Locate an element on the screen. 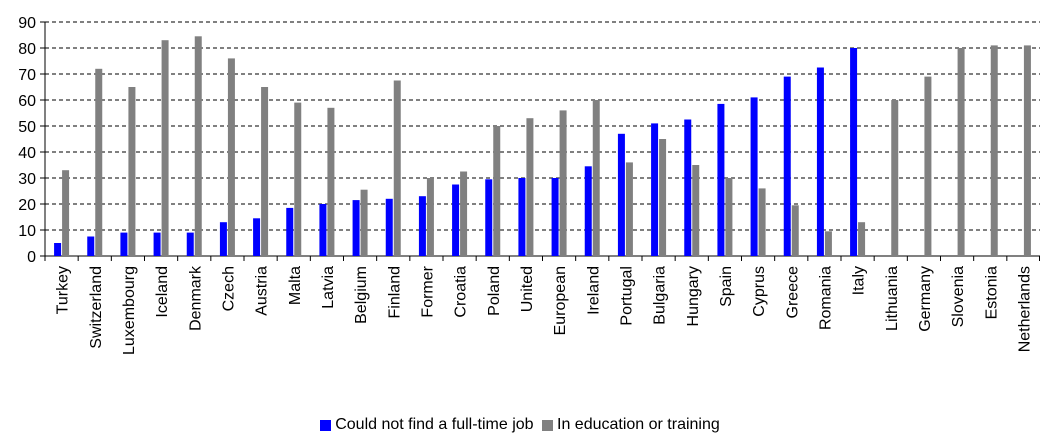  legend-item-education: In education or training is located at coordinates (631, 425).